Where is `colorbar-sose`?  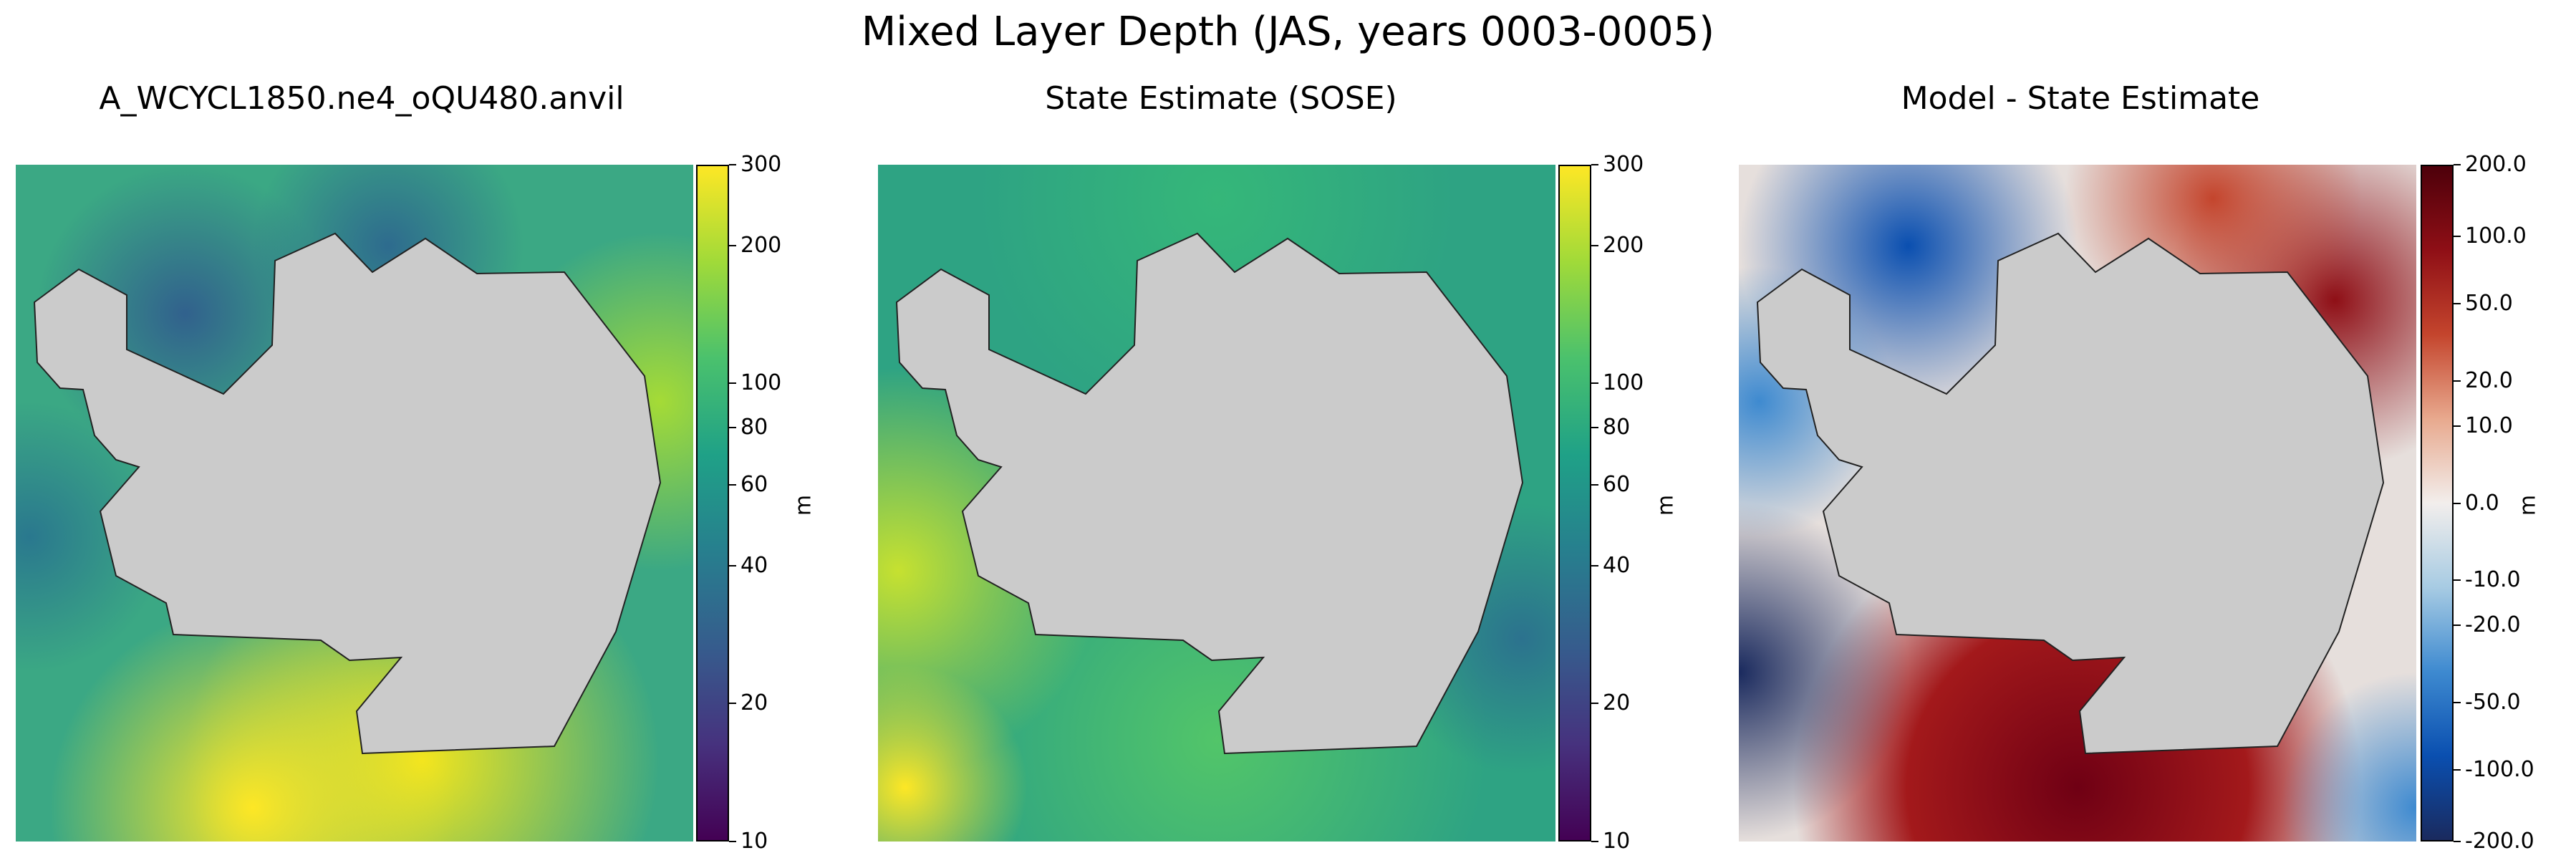 colorbar-sose is located at coordinates (1574, 504).